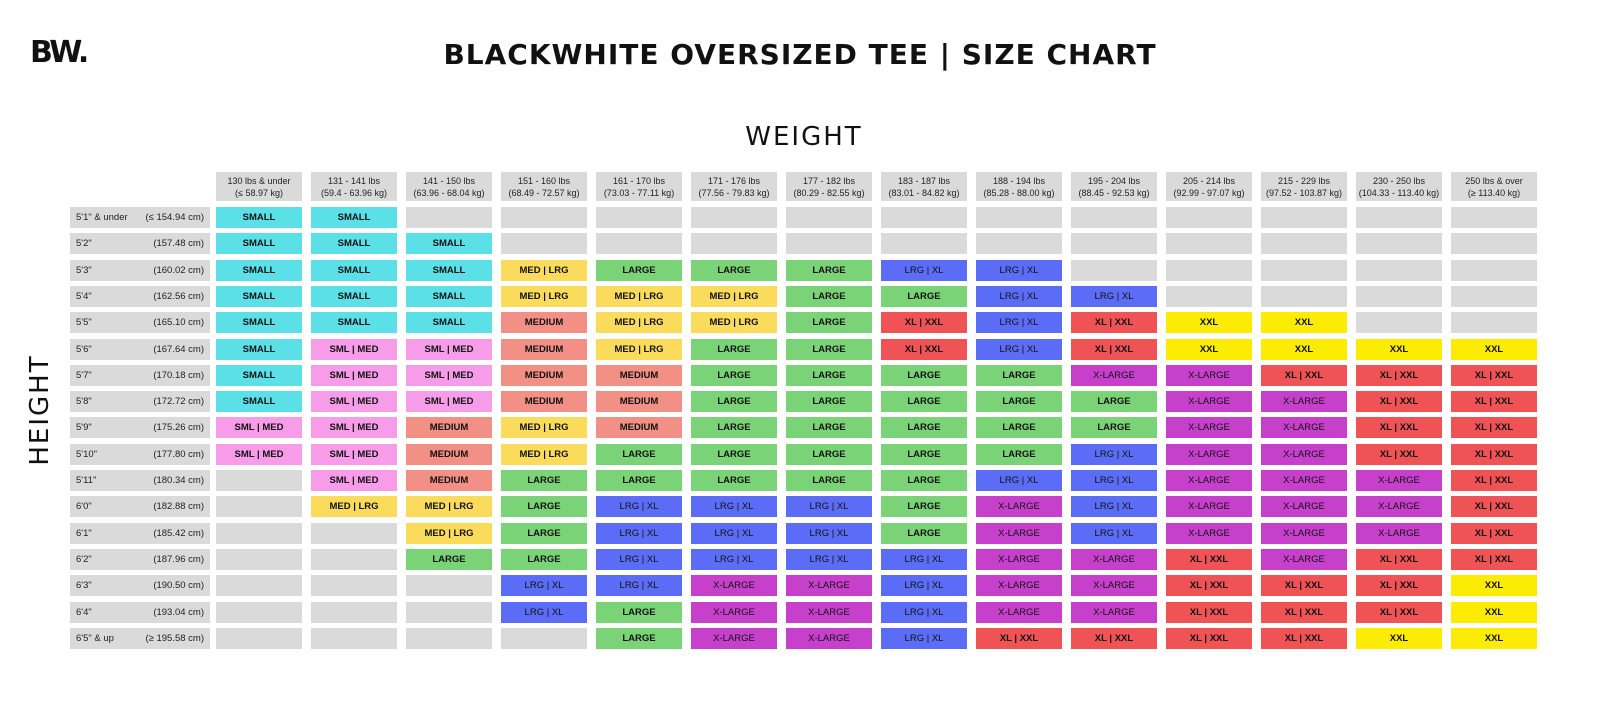  What do you see at coordinates (95, 638) in the screenshot?
I see `height-ft: 6'5" & up` at bounding box center [95, 638].